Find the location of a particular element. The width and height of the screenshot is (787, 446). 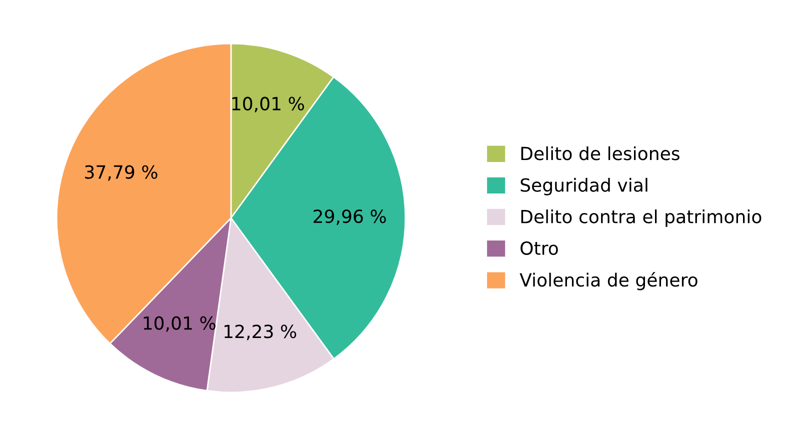

data-label: 37,79 % is located at coordinates (121, 173).